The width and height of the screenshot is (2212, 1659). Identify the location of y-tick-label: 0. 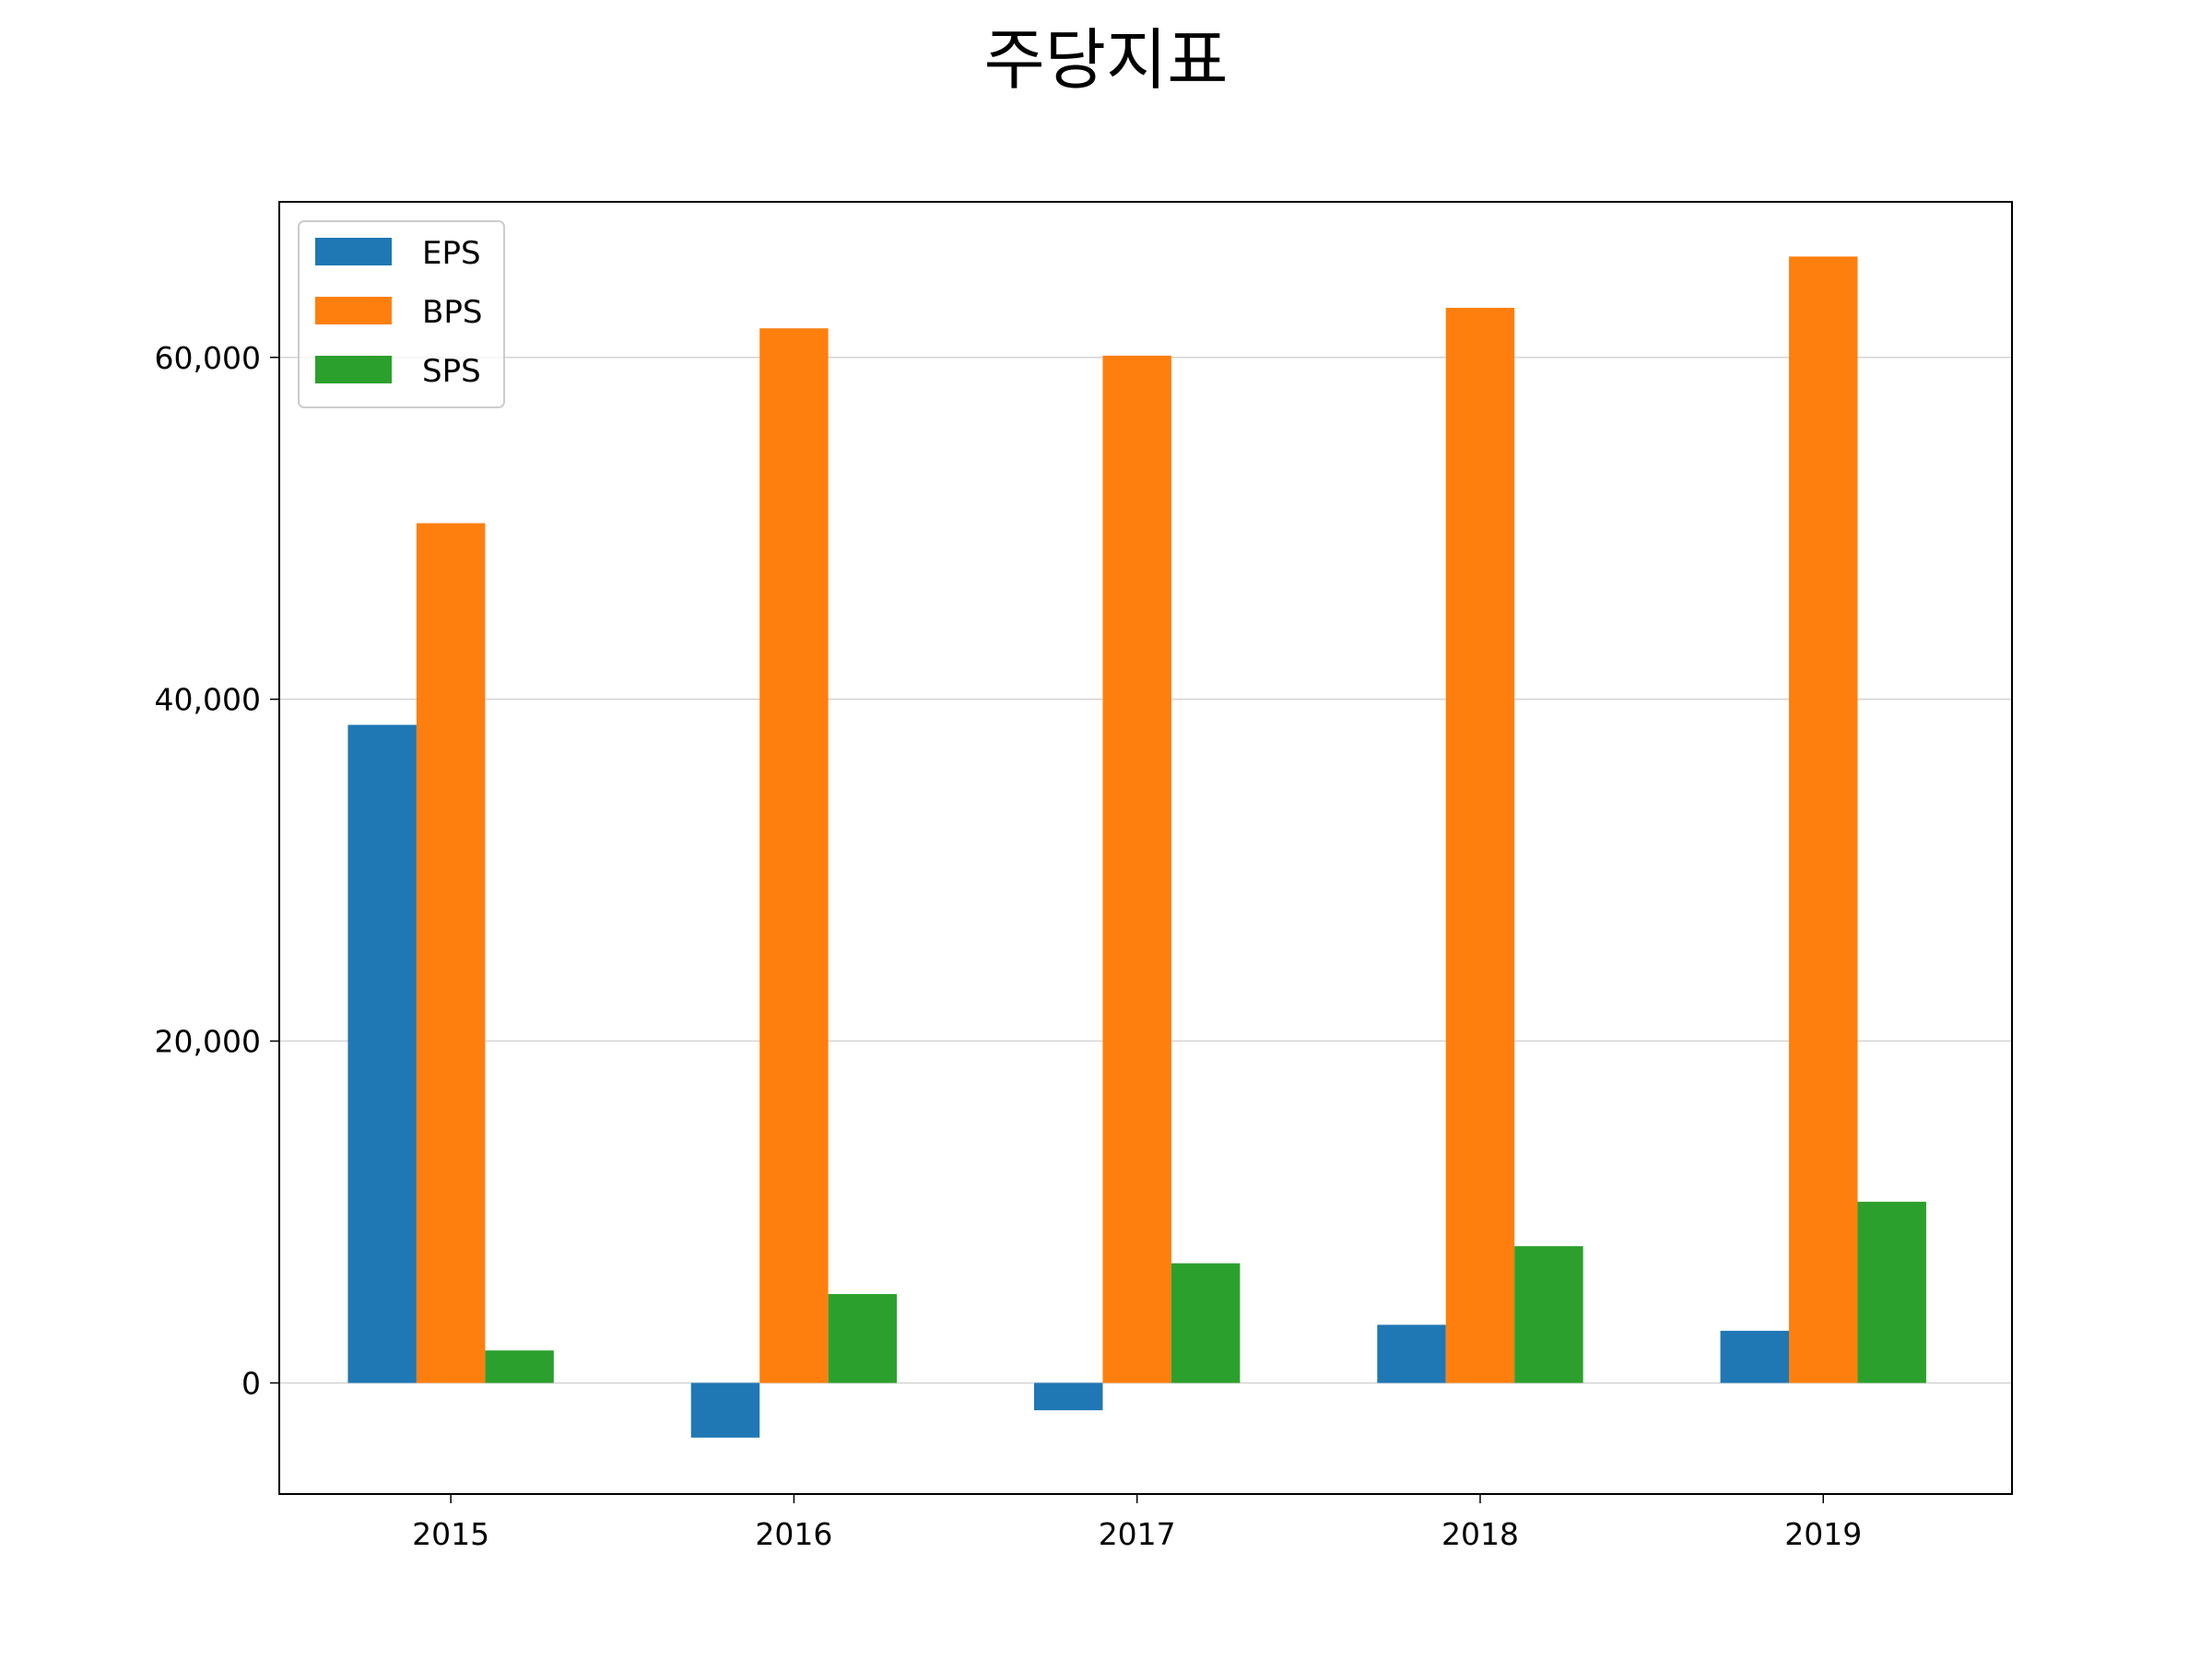
(251, 1383).